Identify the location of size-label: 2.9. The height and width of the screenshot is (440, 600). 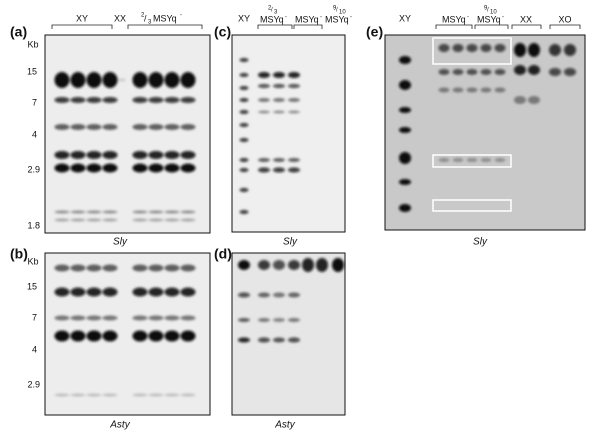
(33, 384).